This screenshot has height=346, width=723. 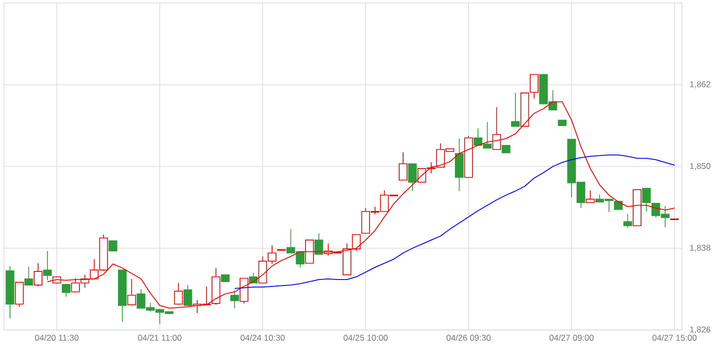 I want to click on x-tick-label: 04/24 10:30, so click(x=262, y=337).